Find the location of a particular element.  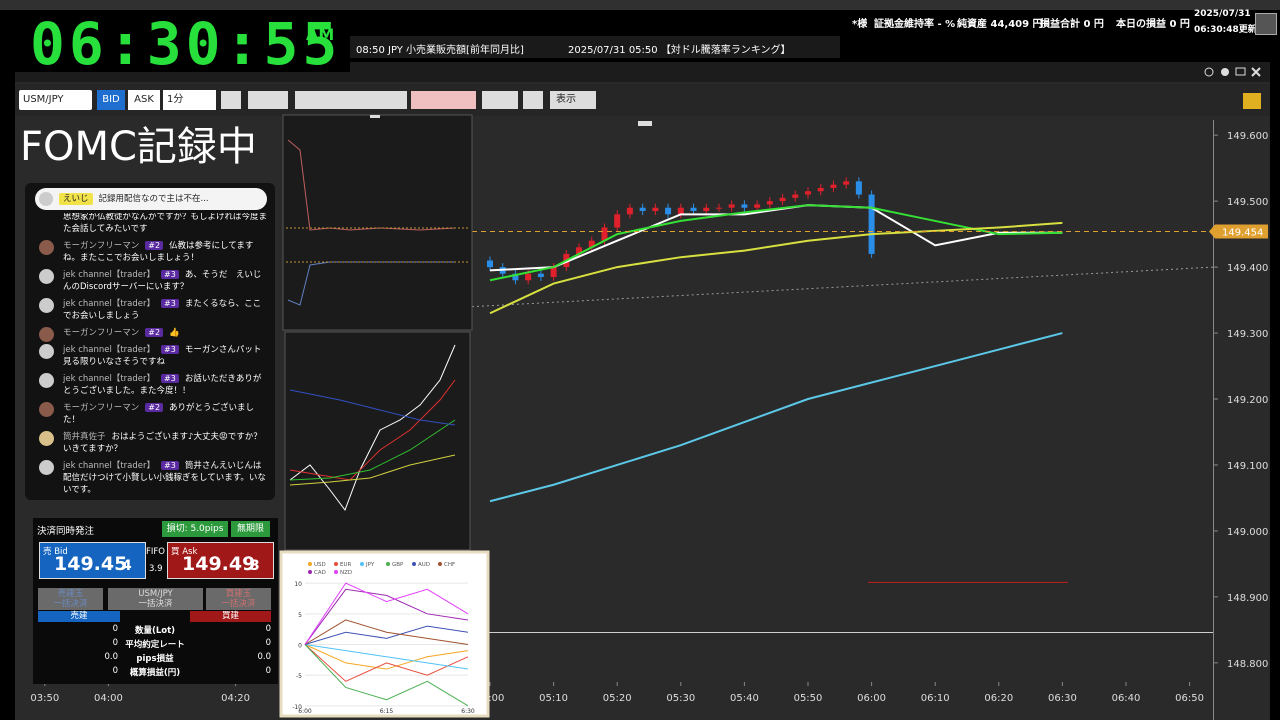

settle-button: USM/JPY 一括決済 is located at coordinates (155, 599).